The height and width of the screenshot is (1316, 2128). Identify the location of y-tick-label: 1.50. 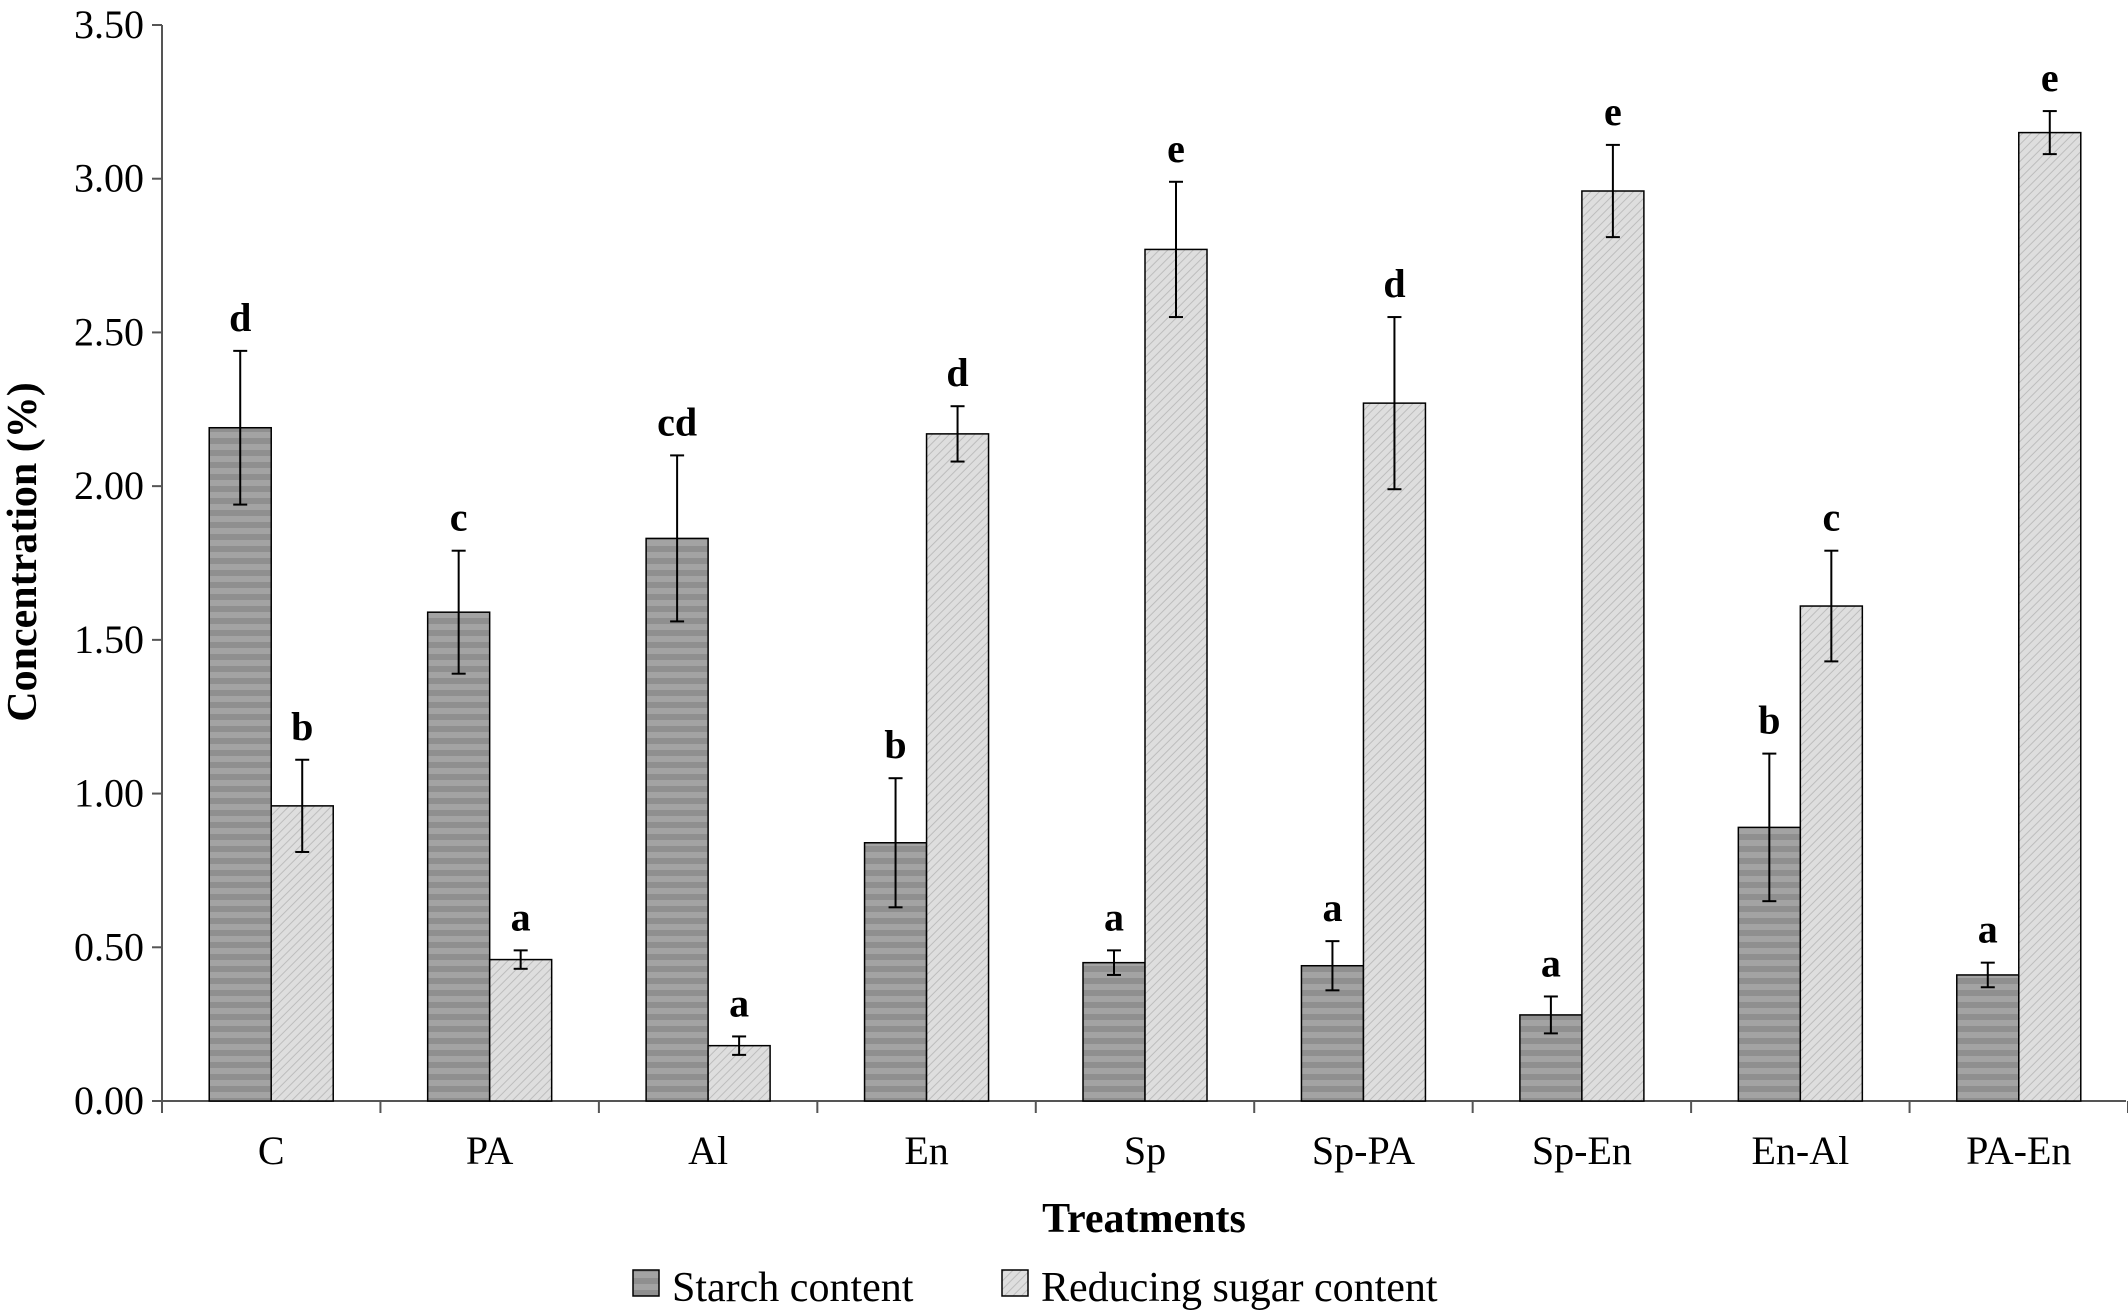
(109, 639).